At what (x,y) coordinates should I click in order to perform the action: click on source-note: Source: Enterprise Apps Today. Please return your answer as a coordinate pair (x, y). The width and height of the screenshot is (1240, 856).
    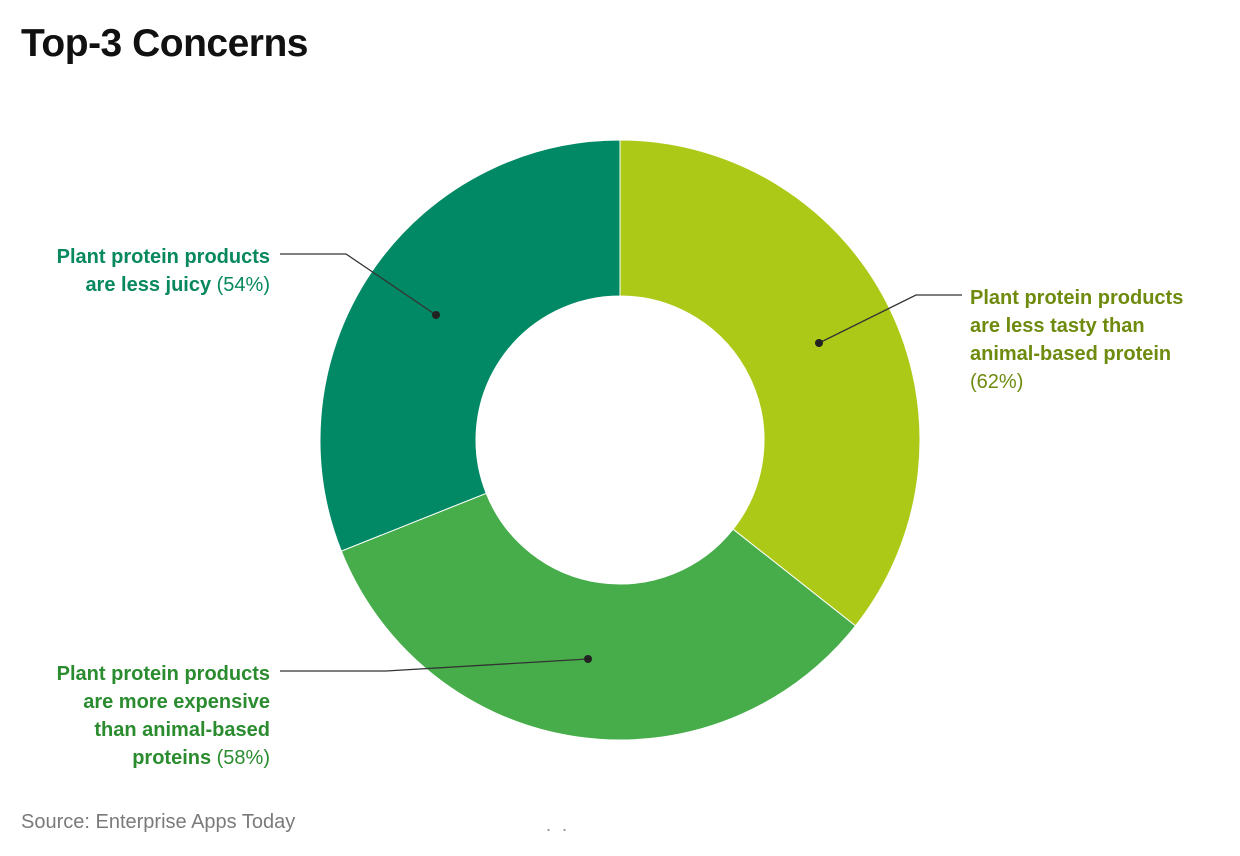
    Looking at the image, I should click on (158, 822).